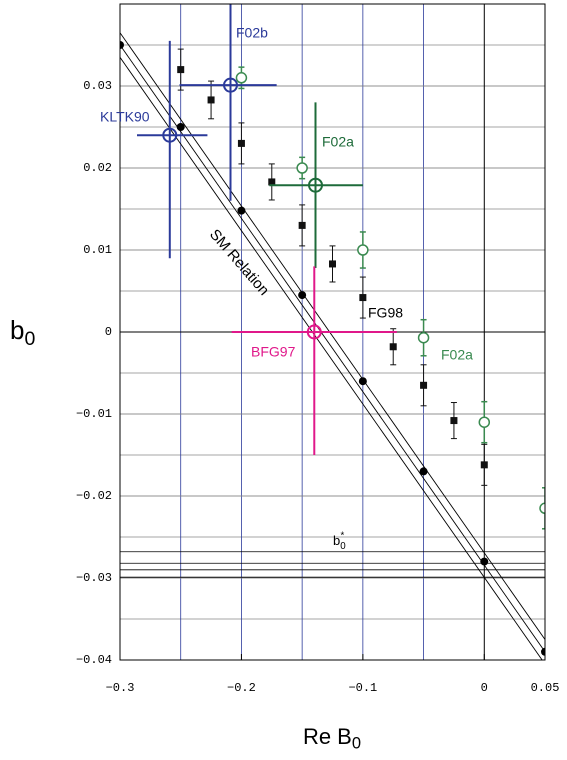  Describe the element at coordinates (97, 250) in the screenshot. I see `y-tick-label: 0.01` at that location.